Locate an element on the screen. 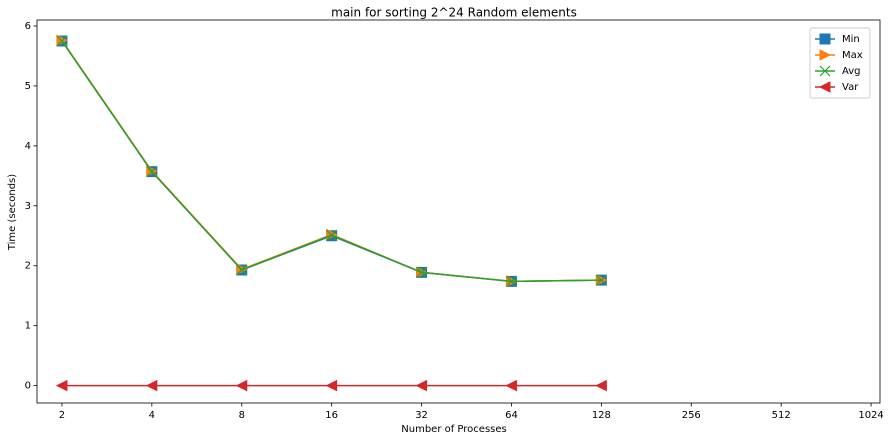 The height and width of the screenshot is (441, 891). legend-box is located at coordinates (840, 63).